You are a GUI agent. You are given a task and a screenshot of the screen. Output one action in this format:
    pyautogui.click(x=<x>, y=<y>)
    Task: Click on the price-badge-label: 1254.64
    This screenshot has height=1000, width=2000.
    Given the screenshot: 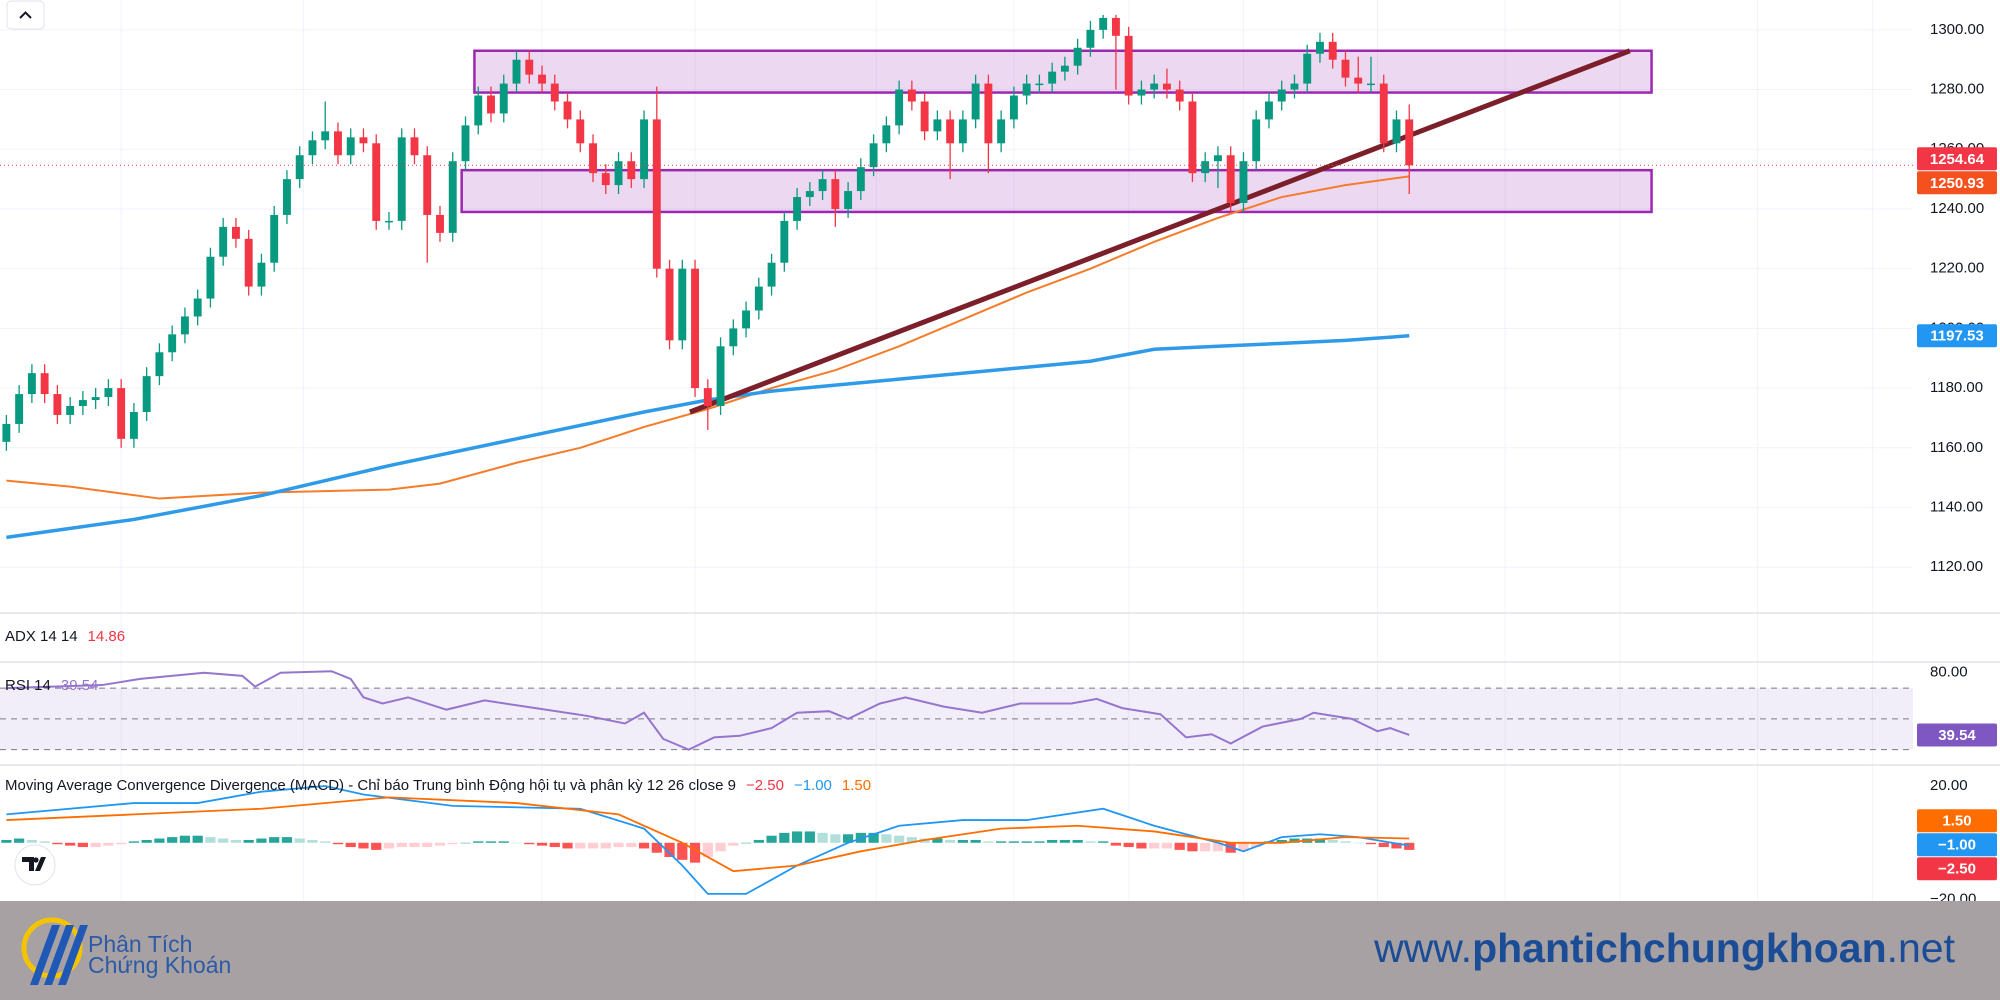 What is the action you would take?
    pyautogui.click(x=1957, y=159)
    